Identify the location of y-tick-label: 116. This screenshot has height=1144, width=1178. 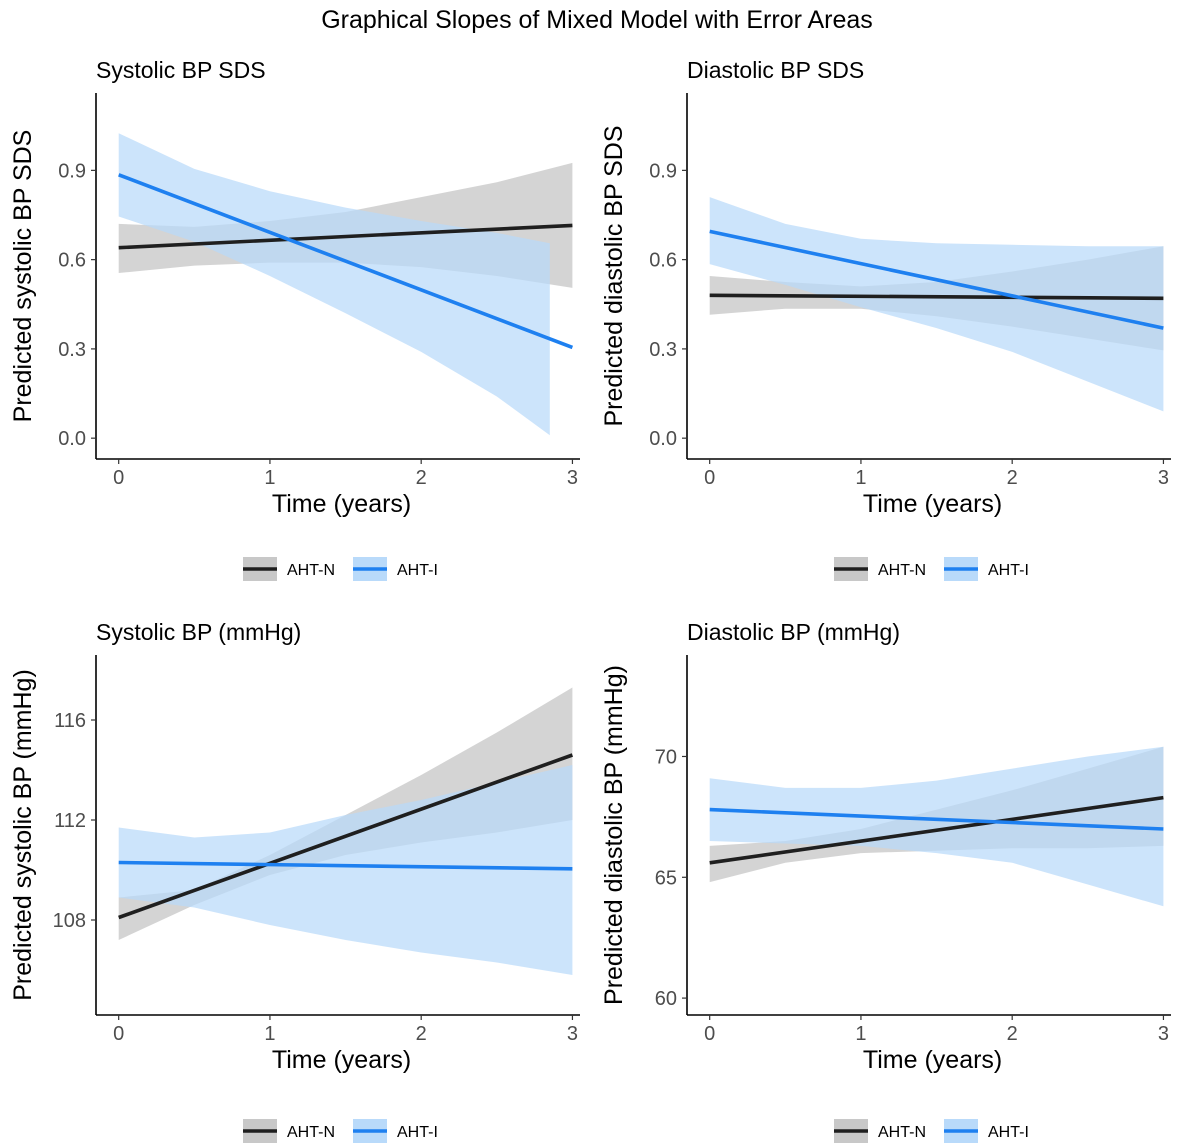
(70, 721).